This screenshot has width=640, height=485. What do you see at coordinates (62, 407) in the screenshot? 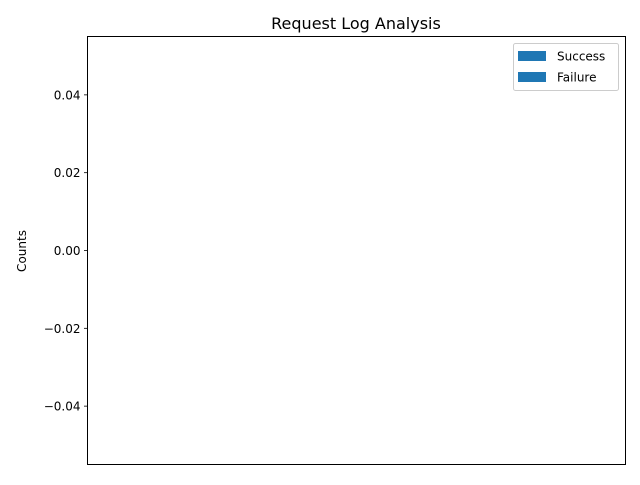
I see `y-tick-label: −0.04` at bounding box center [62, 407].